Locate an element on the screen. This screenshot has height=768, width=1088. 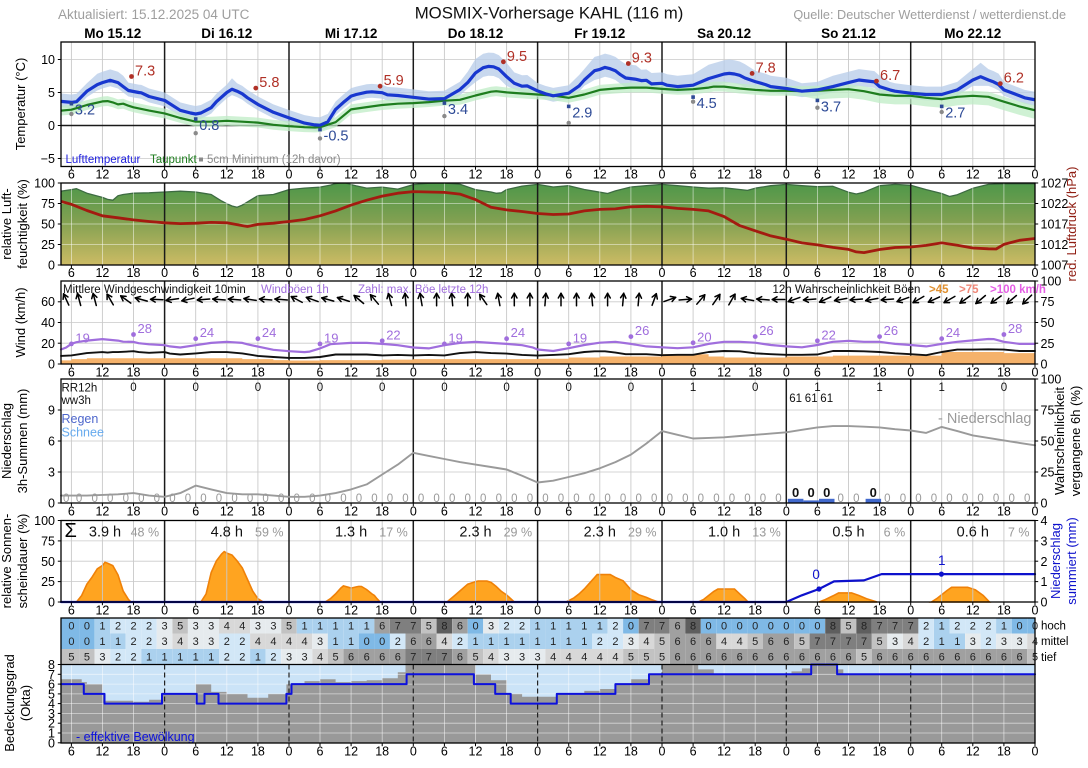
svg-text: 100 is located at coordinates (44, 184).